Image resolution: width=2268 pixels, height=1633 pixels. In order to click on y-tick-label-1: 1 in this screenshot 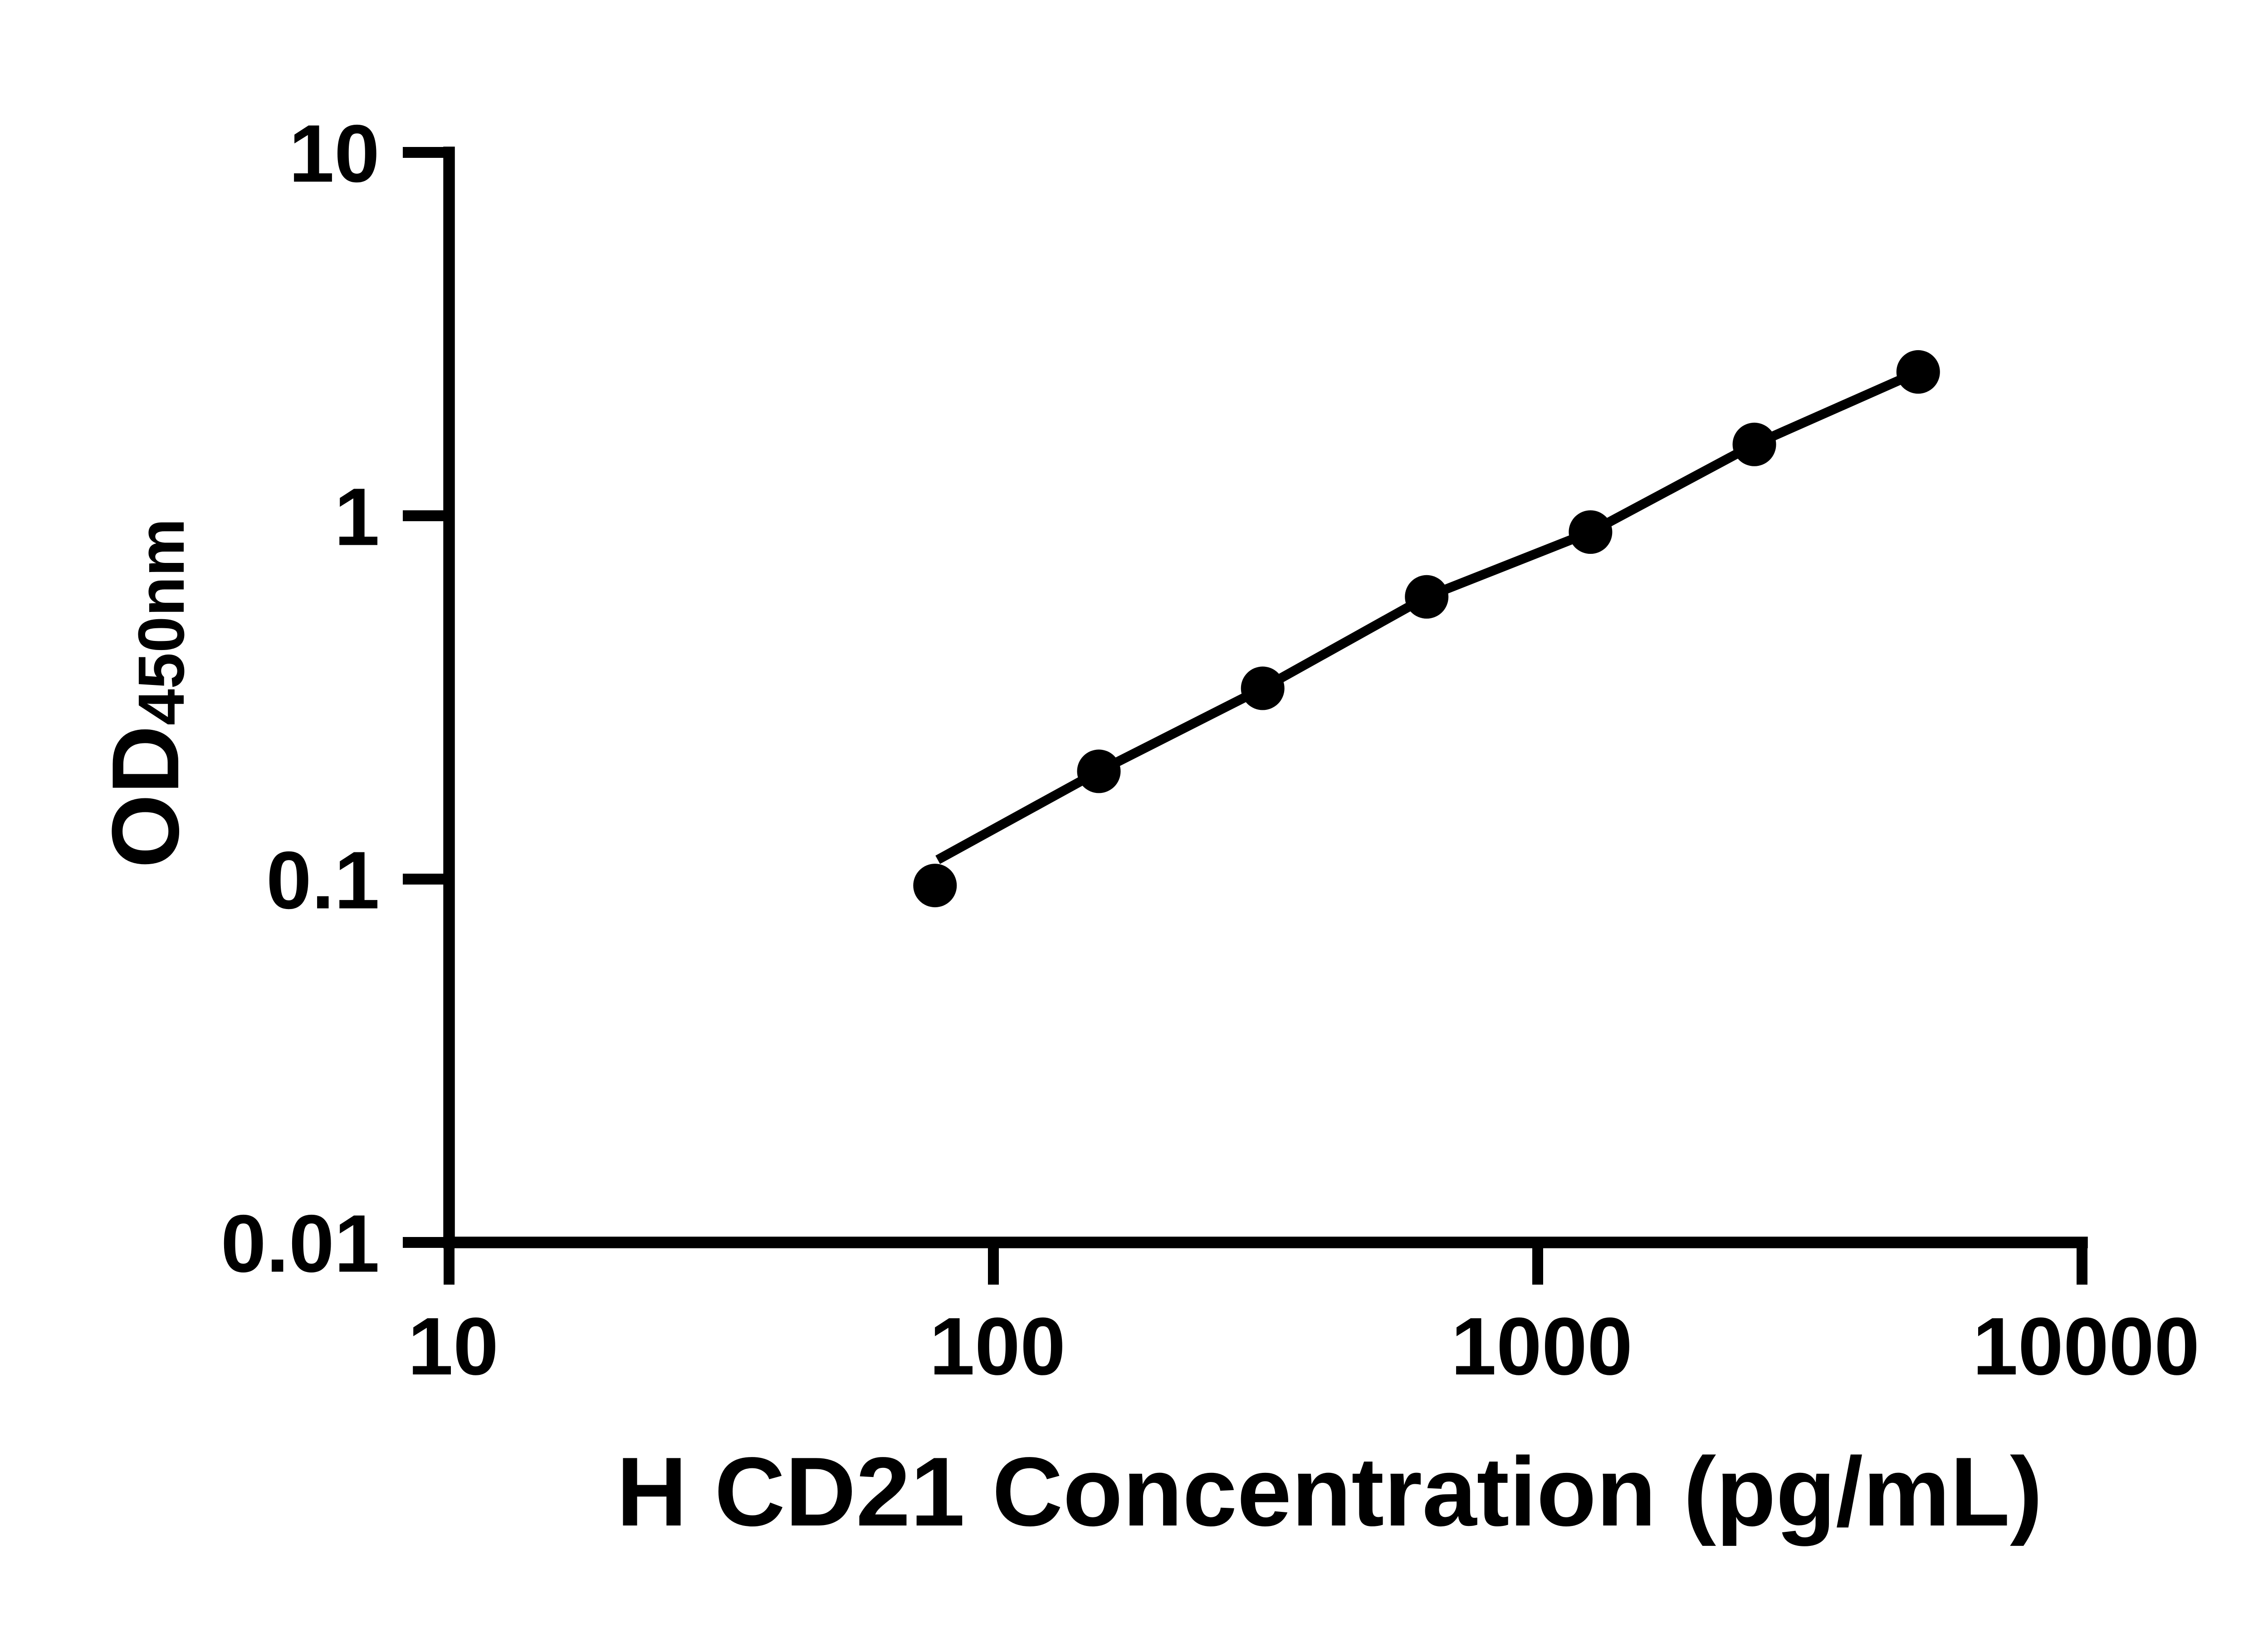, I will do `click(357, 517)`.